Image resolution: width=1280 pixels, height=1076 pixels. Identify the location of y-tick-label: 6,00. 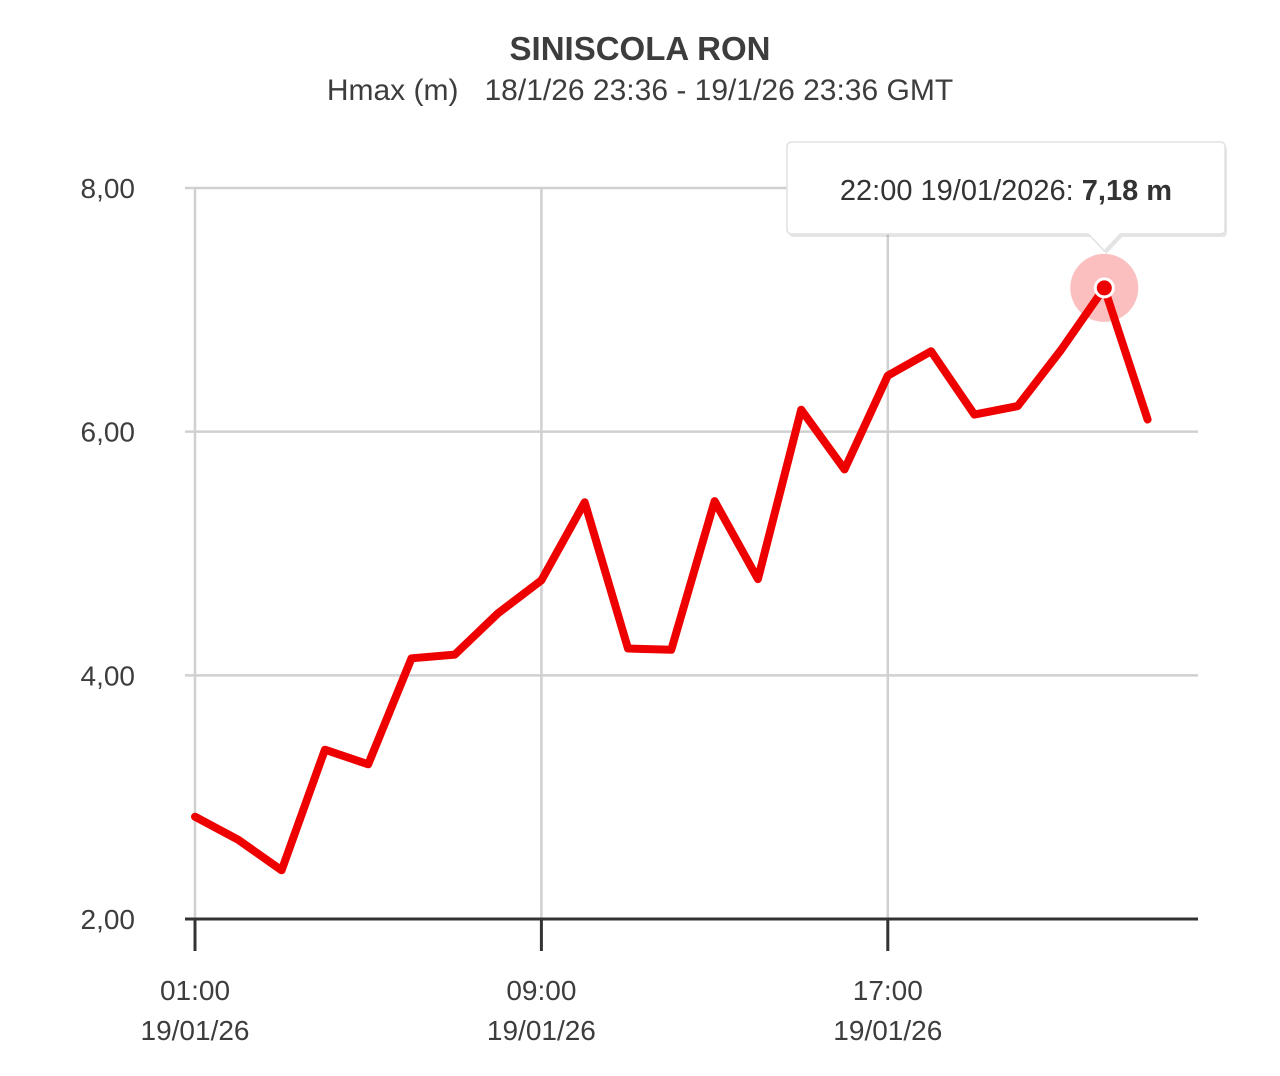
(108, 432).